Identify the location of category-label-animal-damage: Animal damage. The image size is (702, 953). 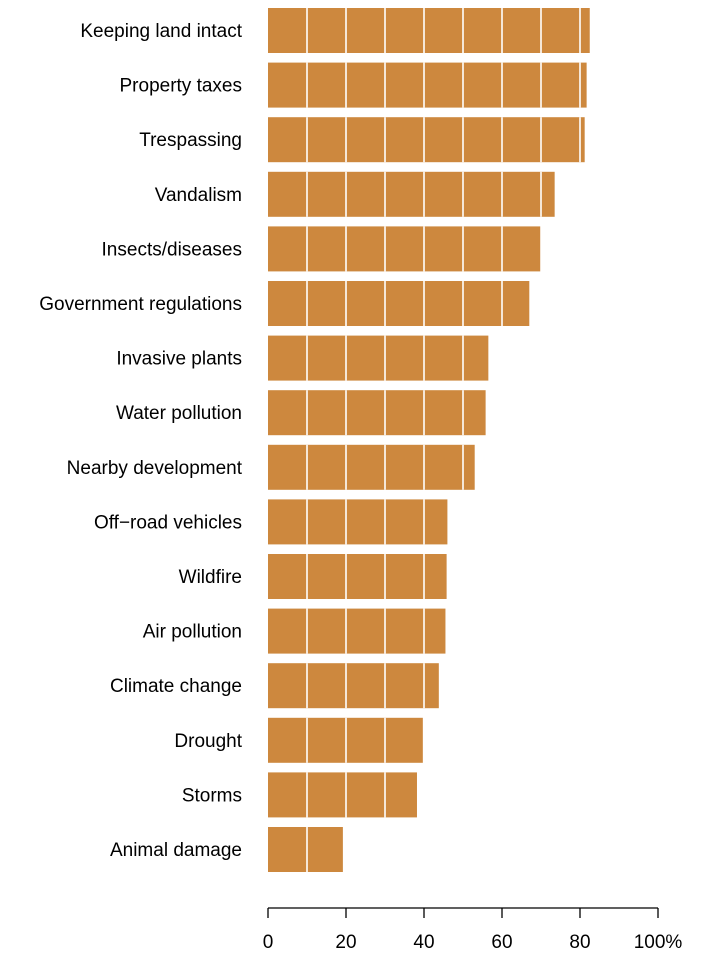
(176, 850).